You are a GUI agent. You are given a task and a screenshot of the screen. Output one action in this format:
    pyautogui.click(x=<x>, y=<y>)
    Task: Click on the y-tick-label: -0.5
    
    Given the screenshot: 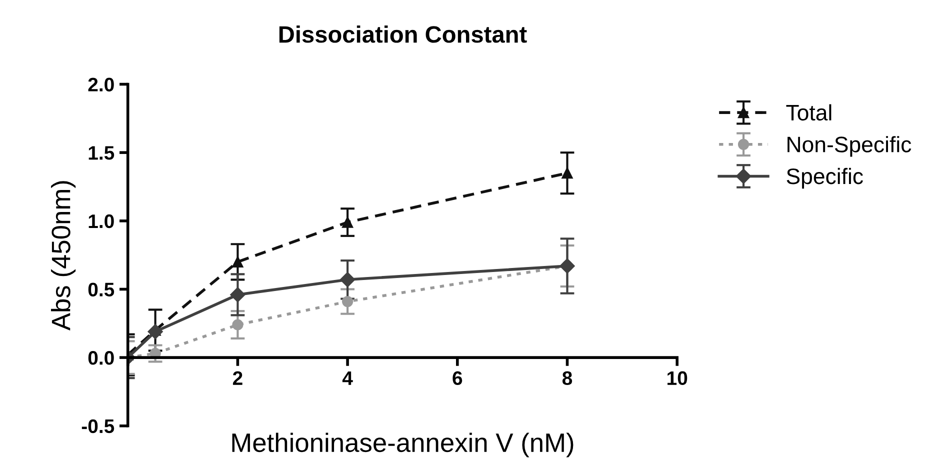 What is the action you would take?
    pyautogui.click(x=98, y=426)
    